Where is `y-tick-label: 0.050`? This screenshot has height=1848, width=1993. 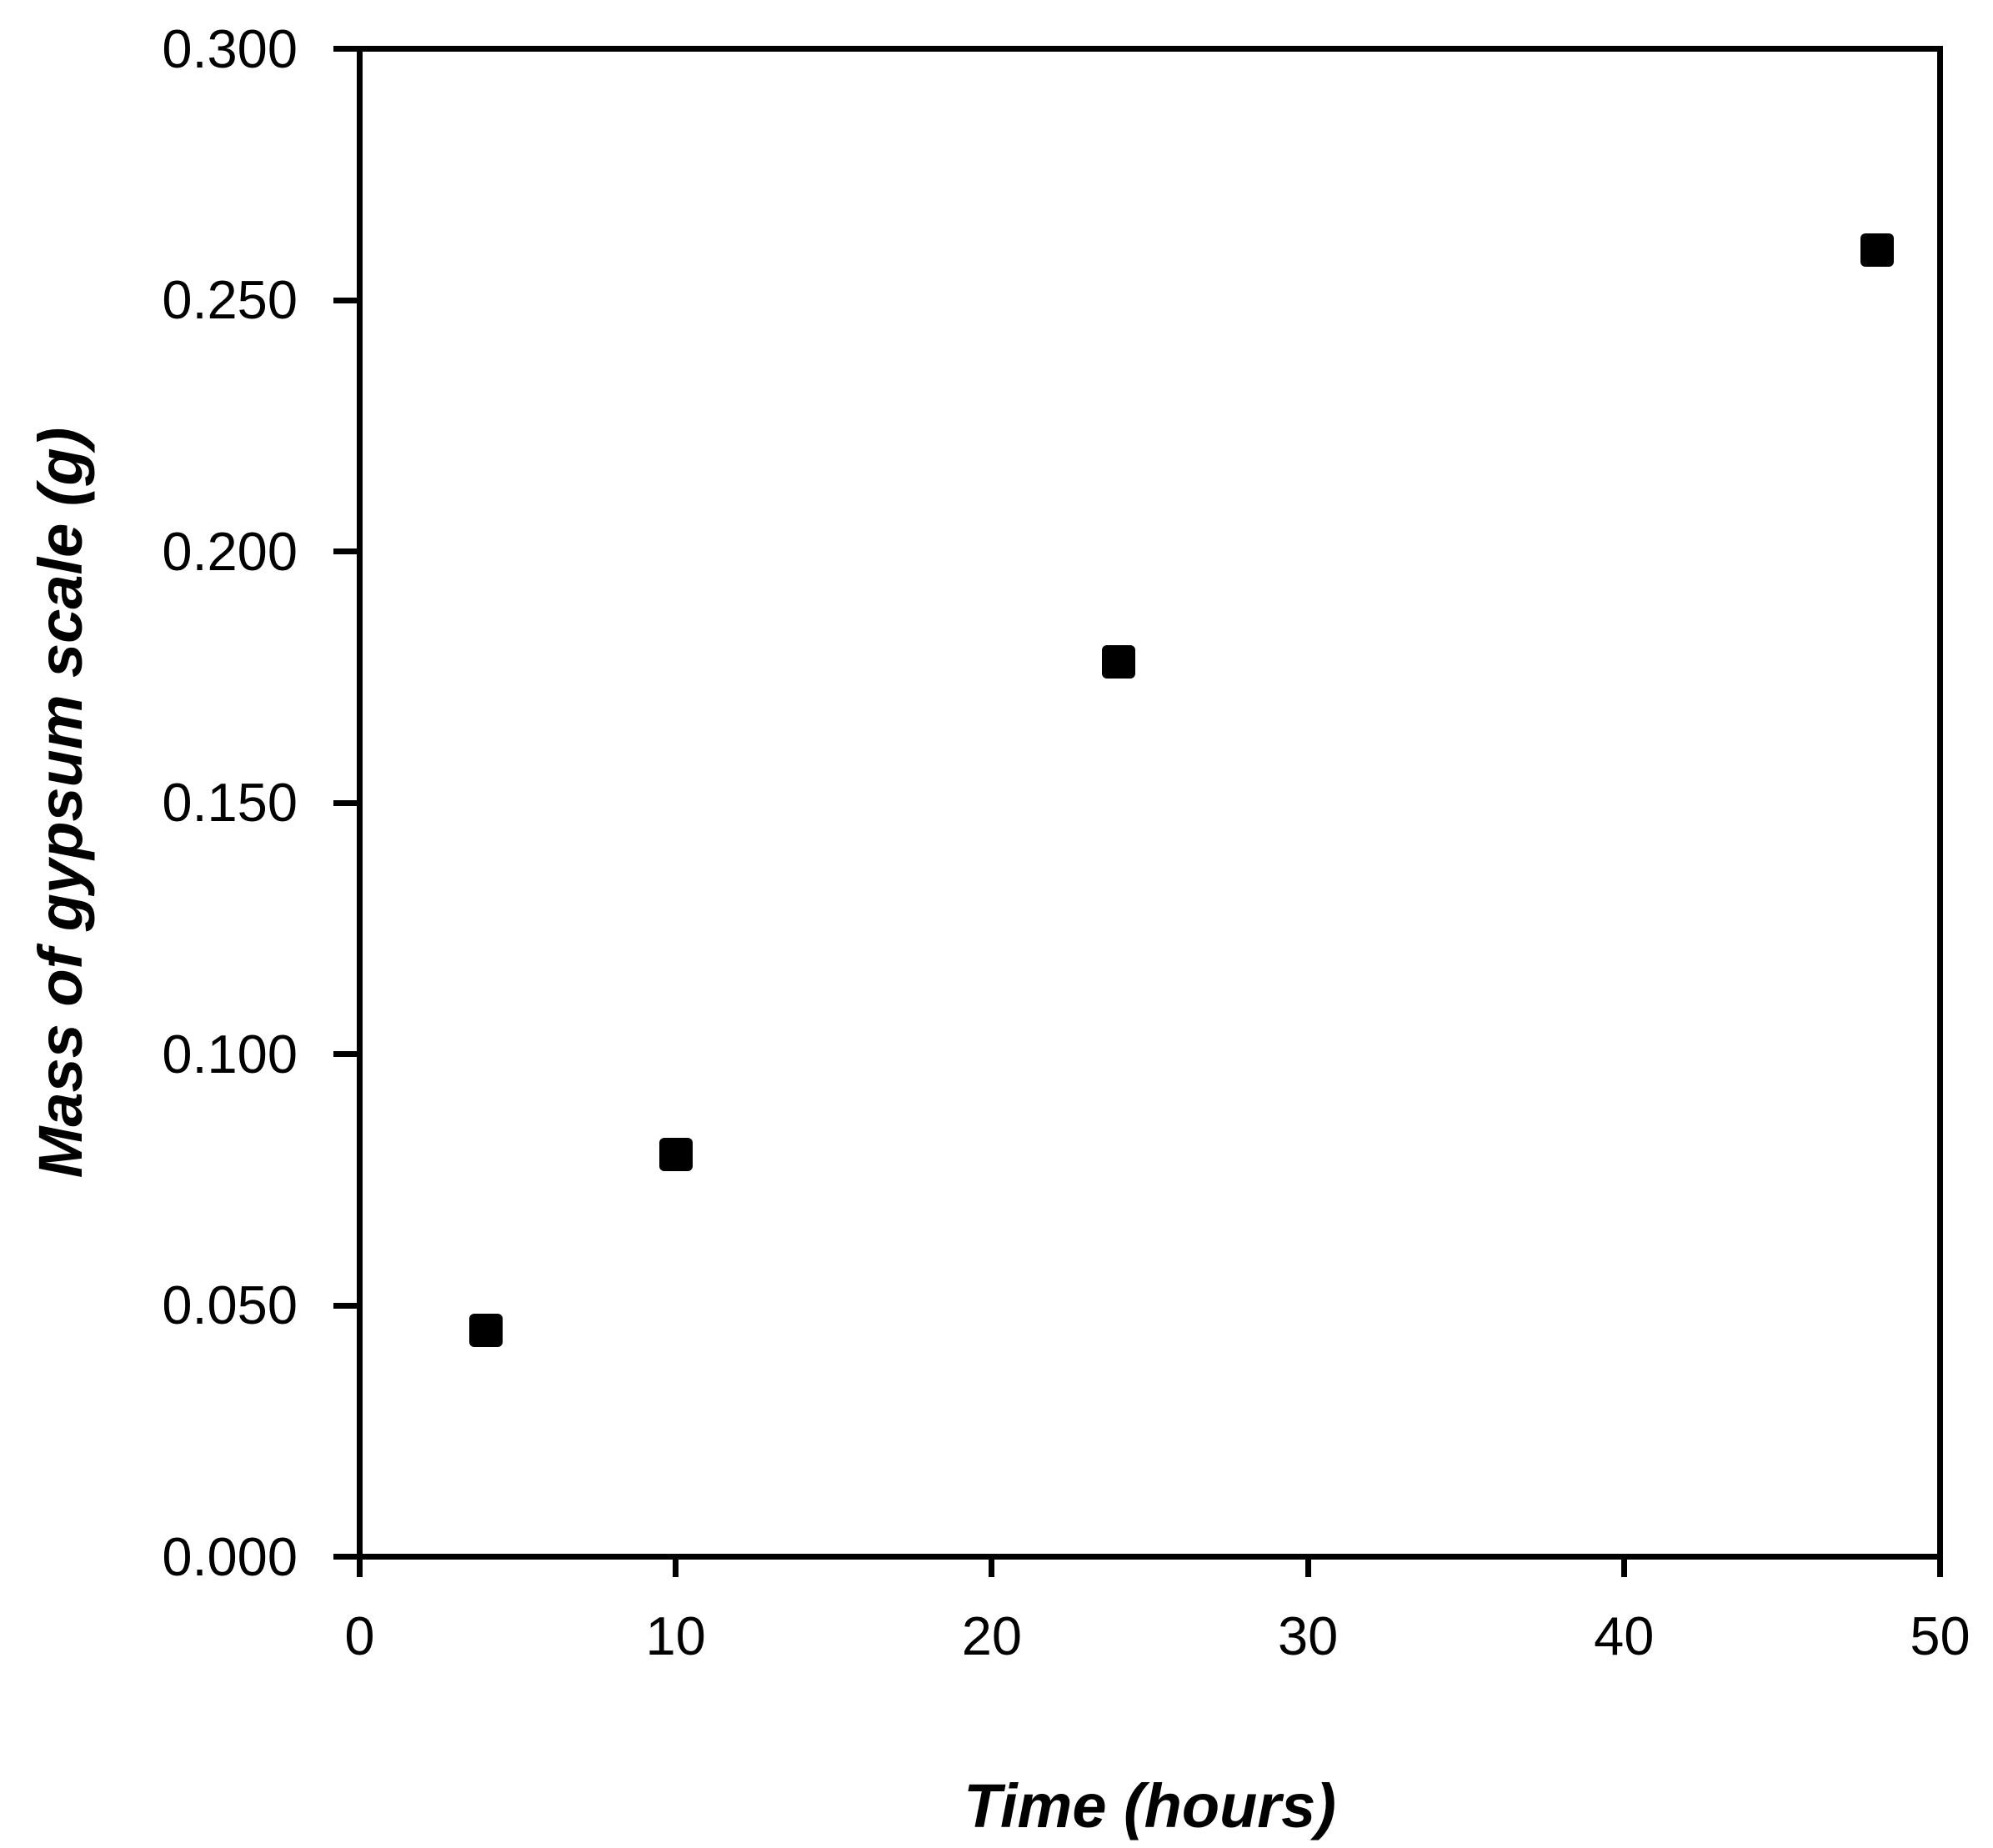 y-tick-label: 0.050 is located at coordinates (230, 1305).